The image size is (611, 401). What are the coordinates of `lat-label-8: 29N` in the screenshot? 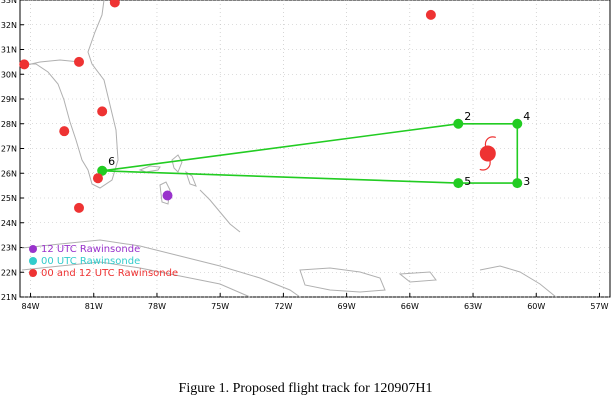 It's located at (9, 99).